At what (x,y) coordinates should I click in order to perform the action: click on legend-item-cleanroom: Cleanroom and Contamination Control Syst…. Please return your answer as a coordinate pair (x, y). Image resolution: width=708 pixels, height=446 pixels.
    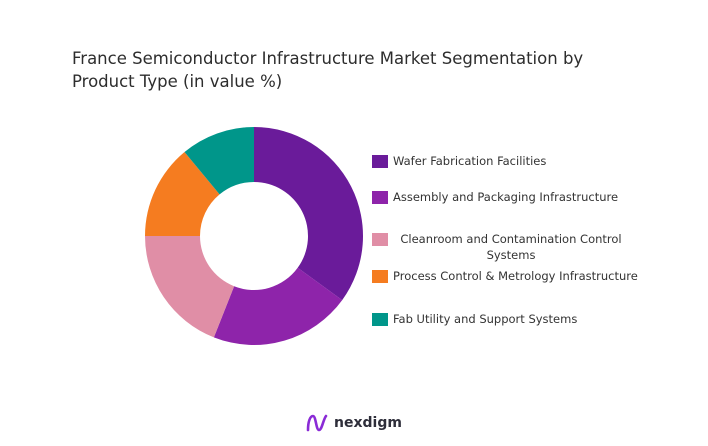
    Looking at the image, I should click on (500, 247).